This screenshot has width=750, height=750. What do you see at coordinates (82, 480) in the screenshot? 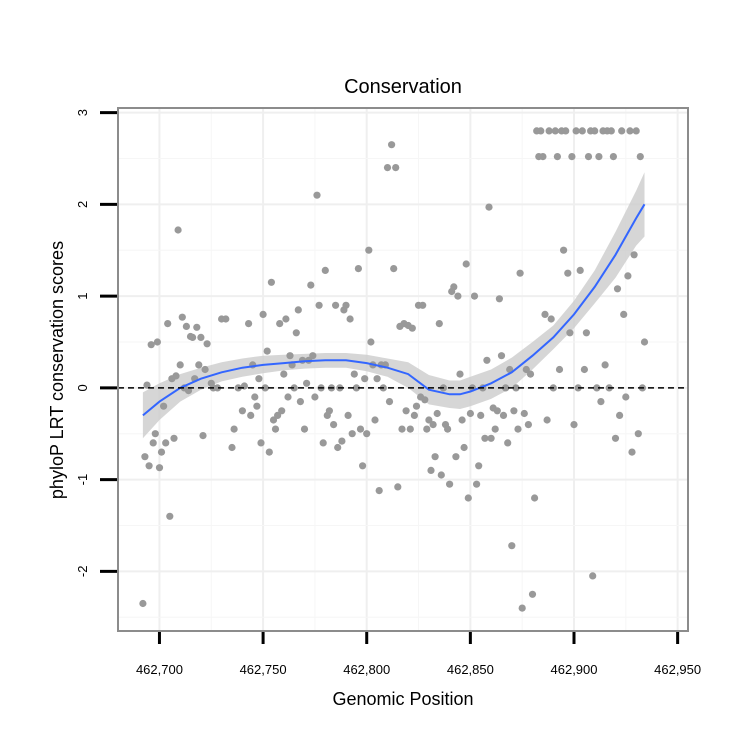
I see `y-tick-label: -1` at bounding box center [82, 480].